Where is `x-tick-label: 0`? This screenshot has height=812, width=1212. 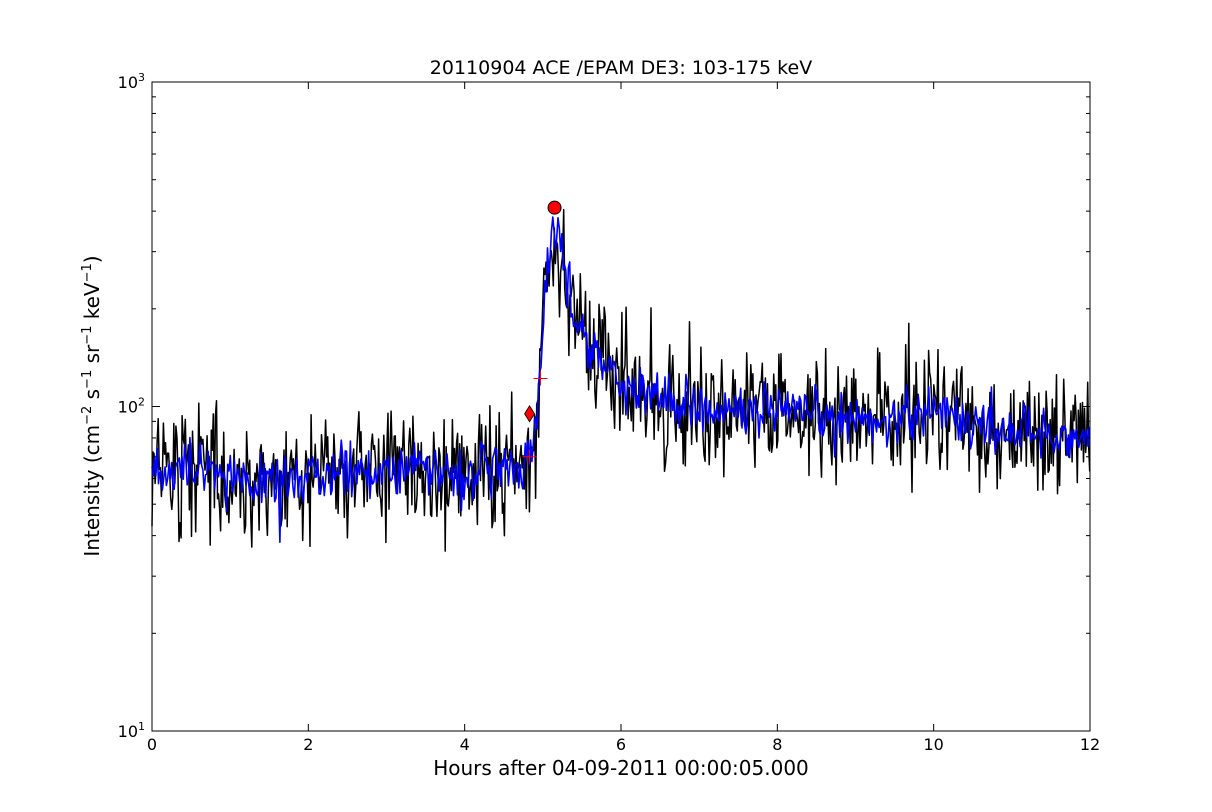
x-tick-label: 0 is located at coordinates (152, 744).